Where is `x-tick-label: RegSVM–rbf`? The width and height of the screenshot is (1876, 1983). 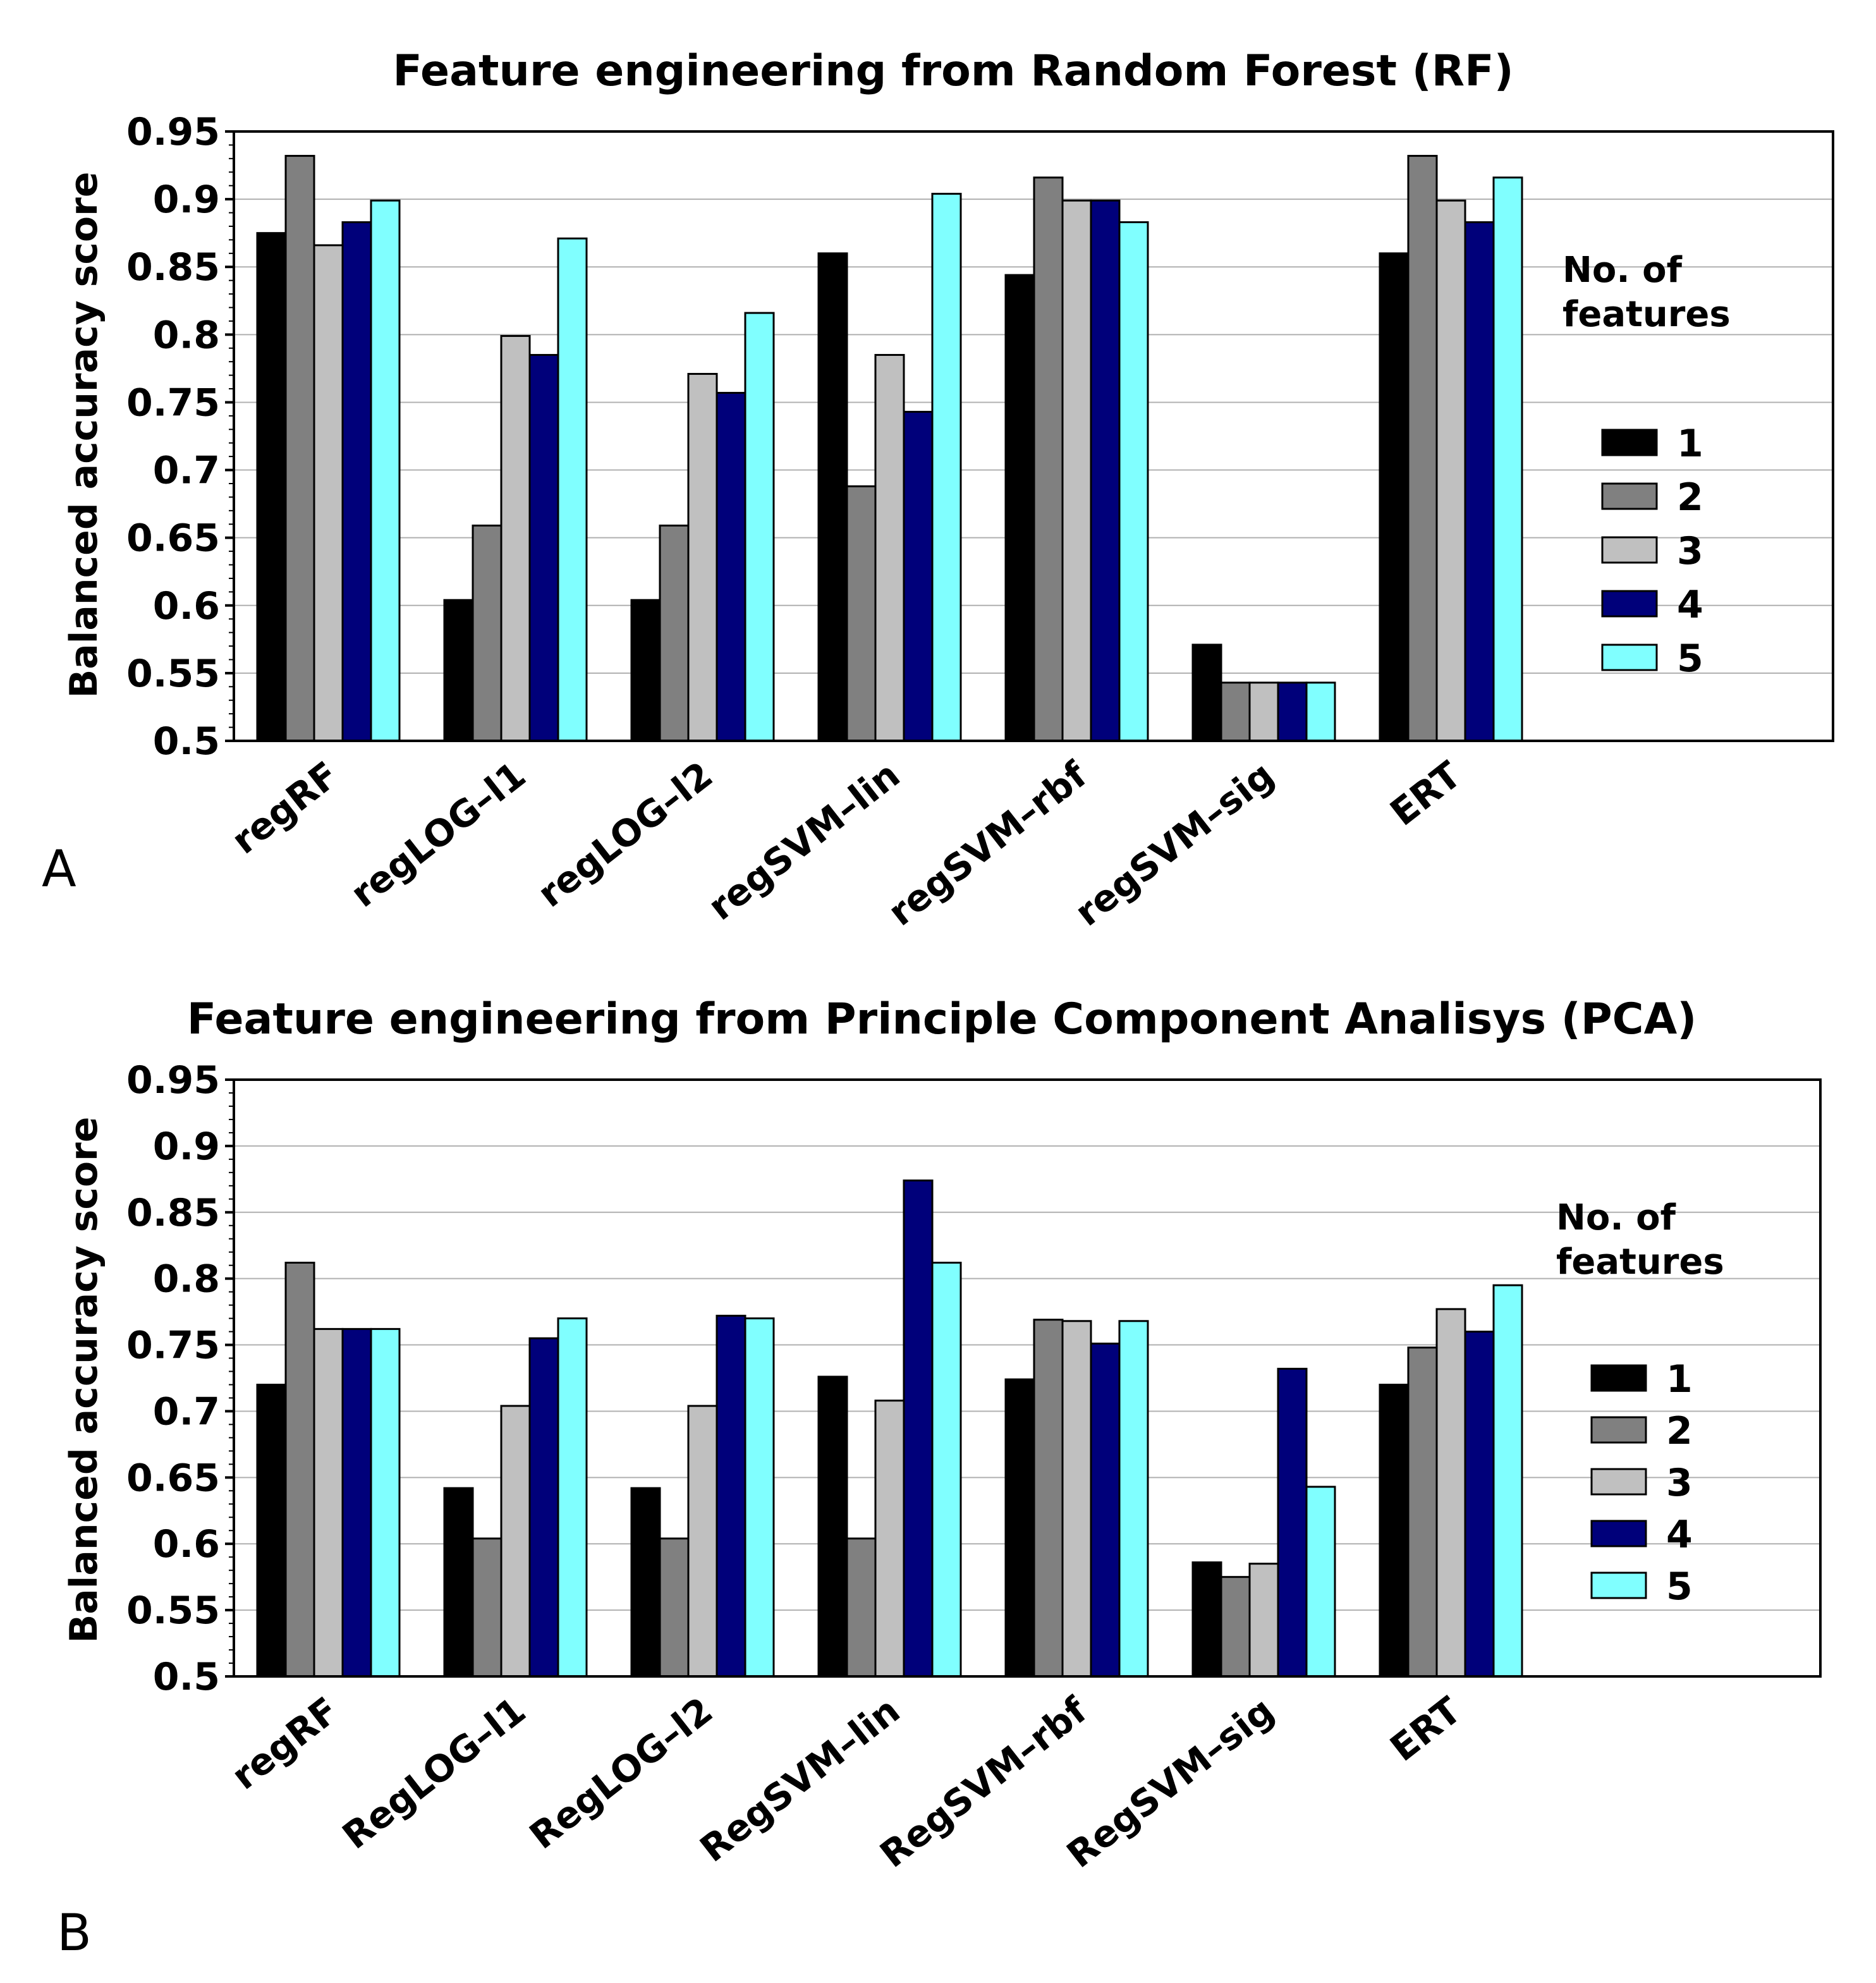
x-tick-label: RegSVM–rbf is located at coordinates (983, 1782).